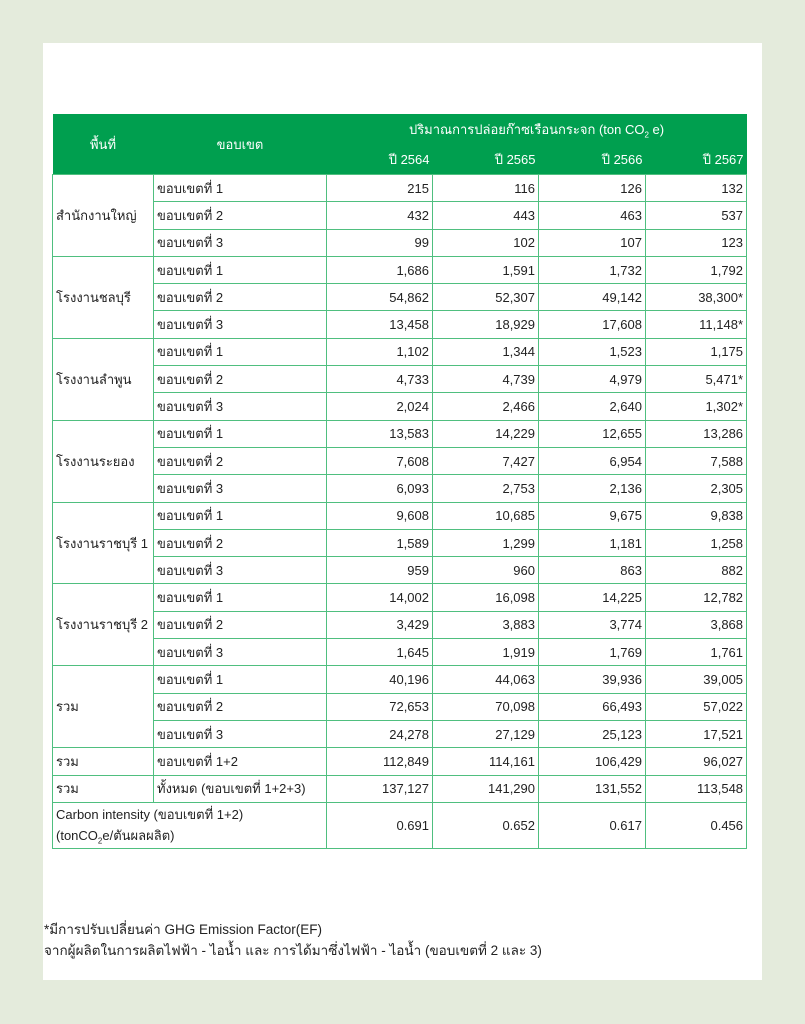 The height and width of the screenshot is (1024, 805). I want to click on value-cell: 112,849, so click(379, 761).